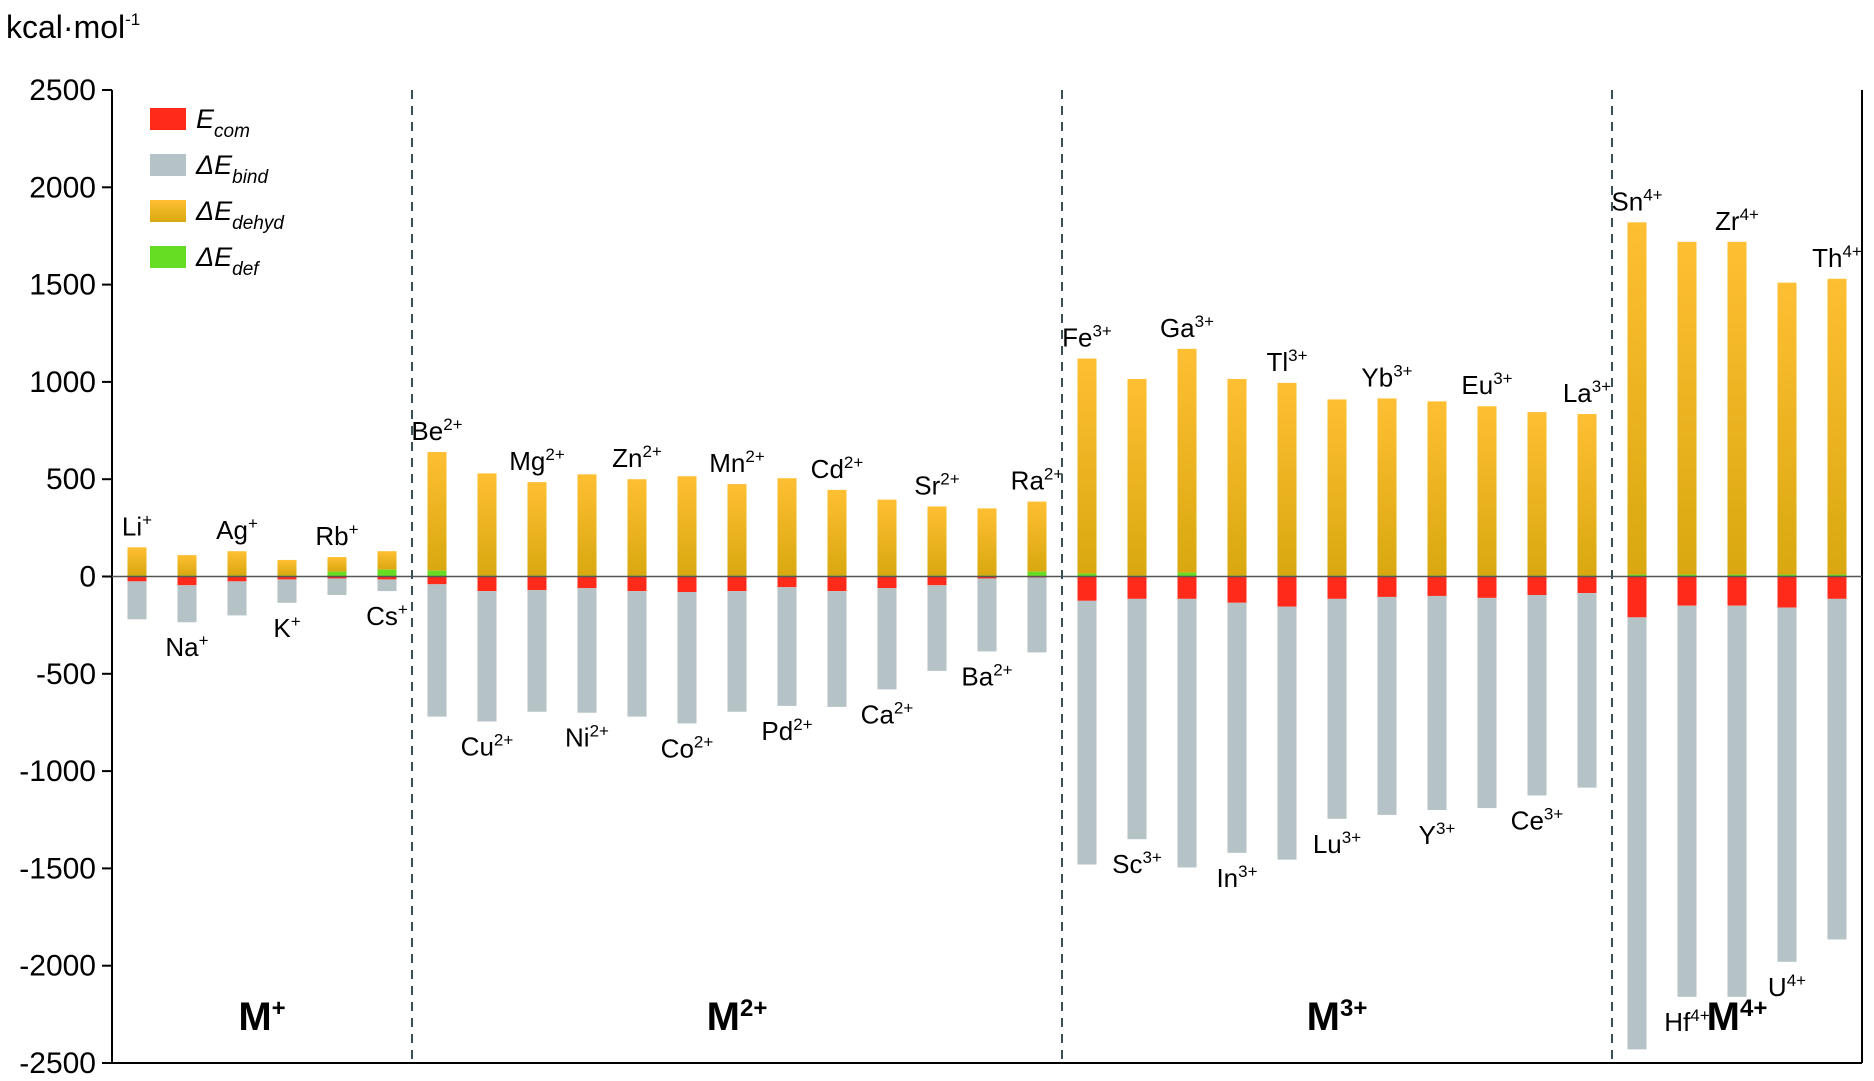  Describe the element at coordinates (1287, 733) in the screenshot. I see `bar-bind-tl` at that location.